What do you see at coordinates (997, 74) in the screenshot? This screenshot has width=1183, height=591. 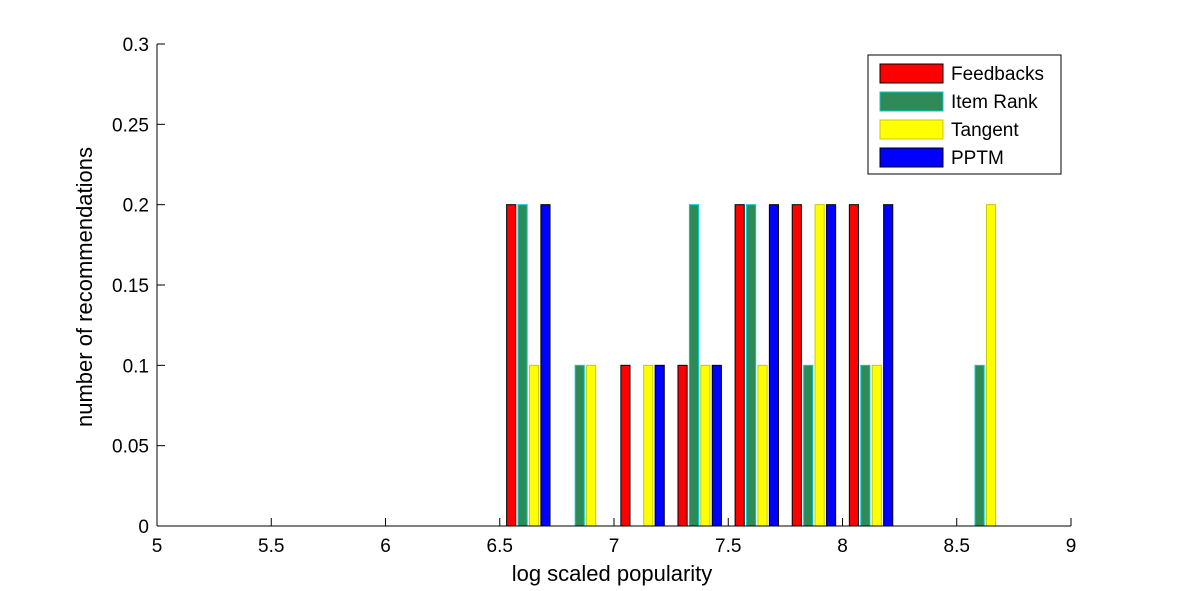 I see `legend-label: Feedbacks` at bounding box center [997, 74].